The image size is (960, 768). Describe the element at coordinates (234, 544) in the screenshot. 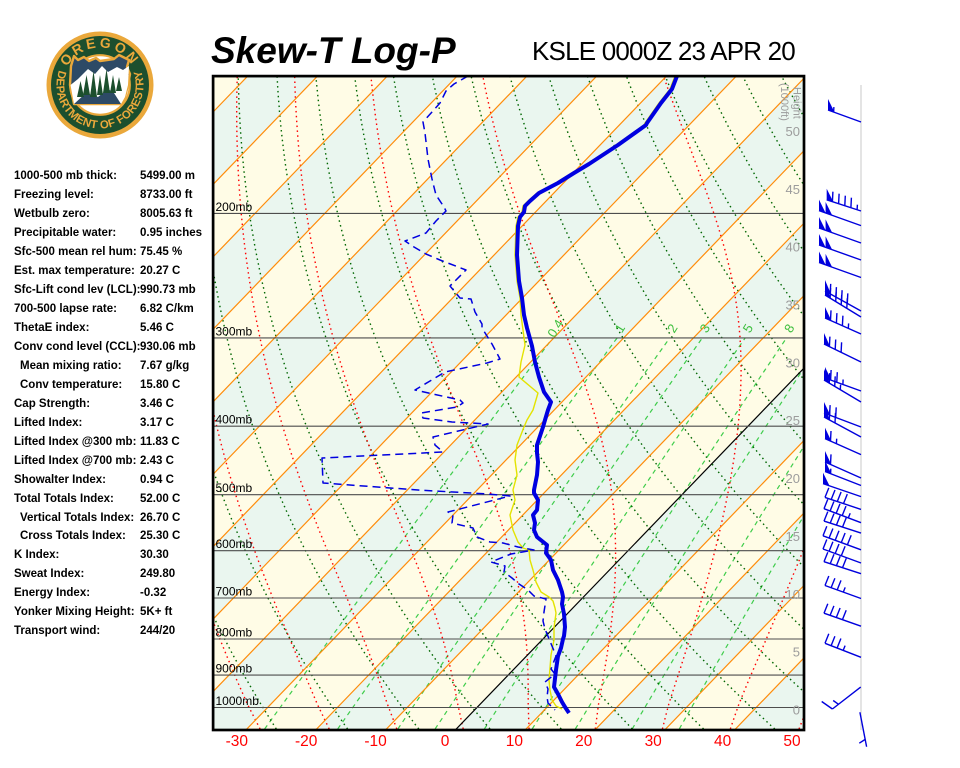

I see `svg-text: 600mb` at that location.